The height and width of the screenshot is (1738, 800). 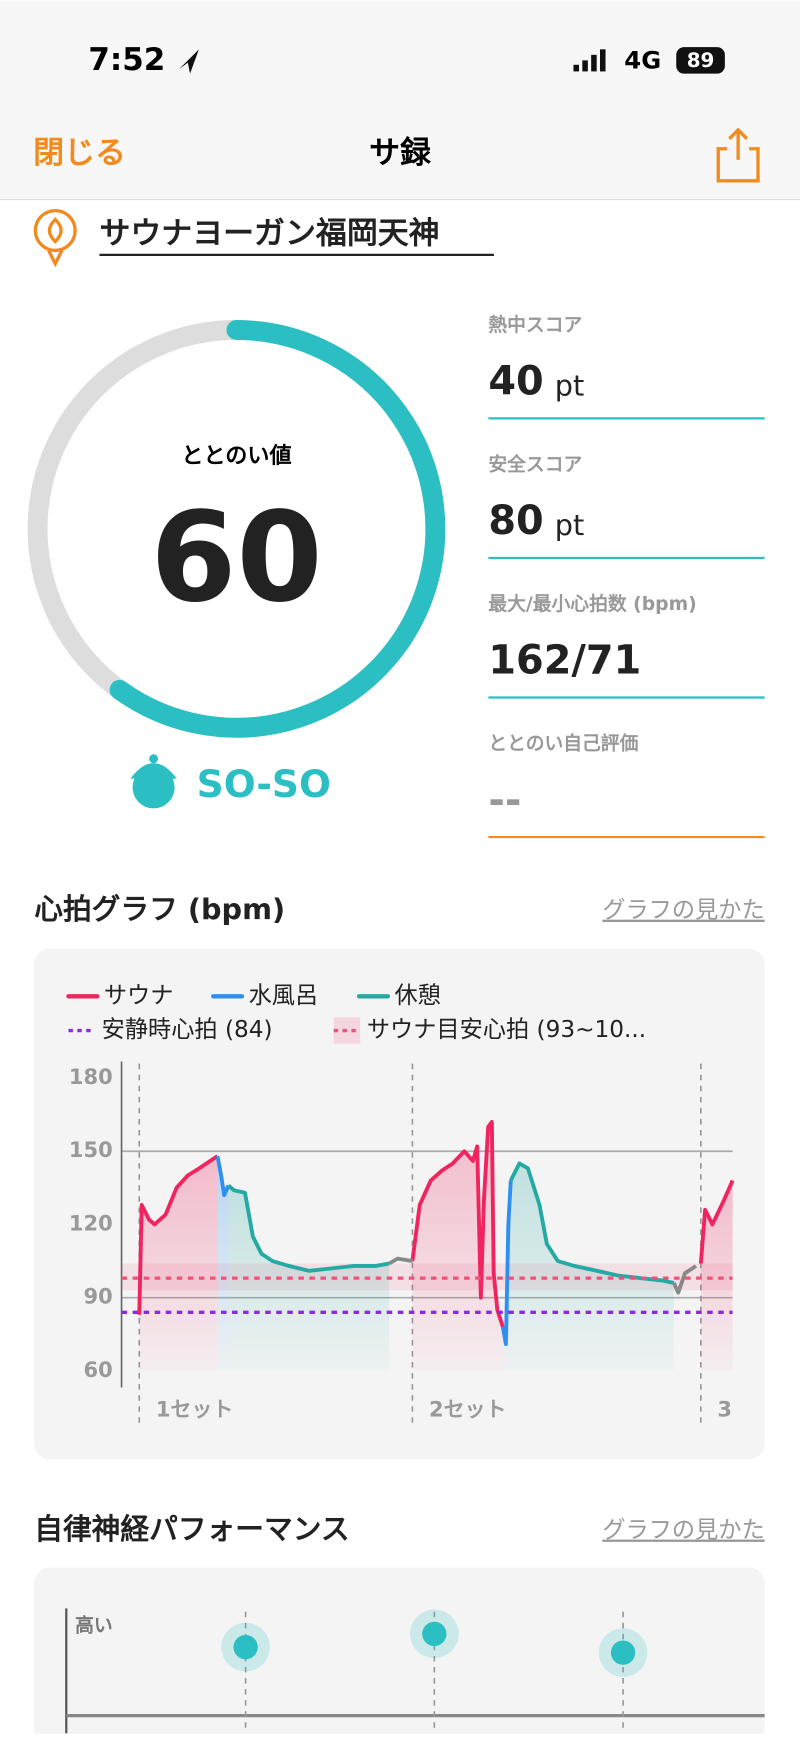 I want to click on rating: SO-SO, so click(x=264, y=784).